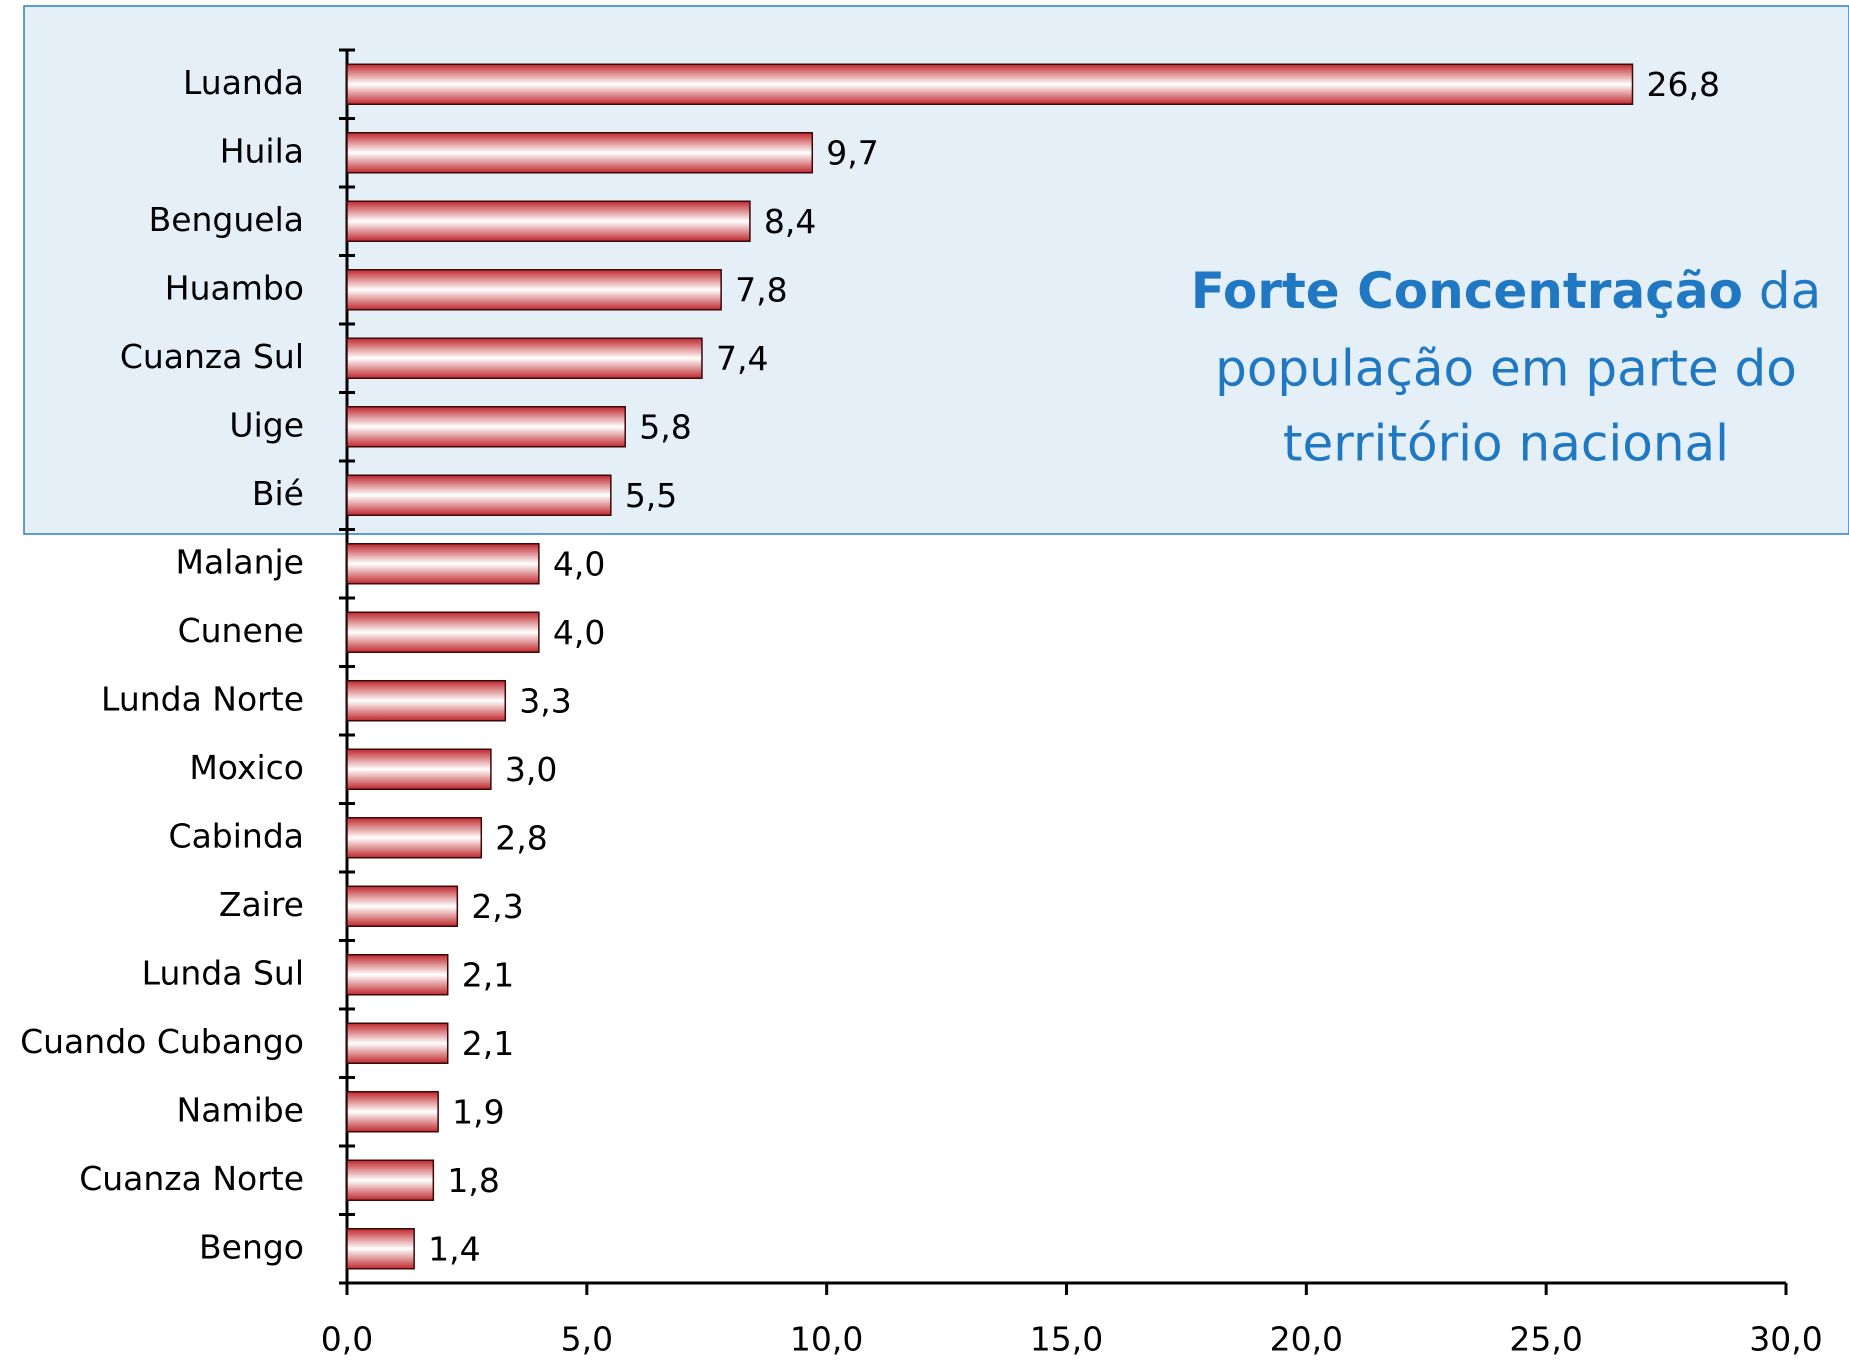 The width and height of the screenshot is (1849, 1361). Describe the element at coordinates (246, 767) in the screenshot. I see `y-tick-label: Moxico` at that location.